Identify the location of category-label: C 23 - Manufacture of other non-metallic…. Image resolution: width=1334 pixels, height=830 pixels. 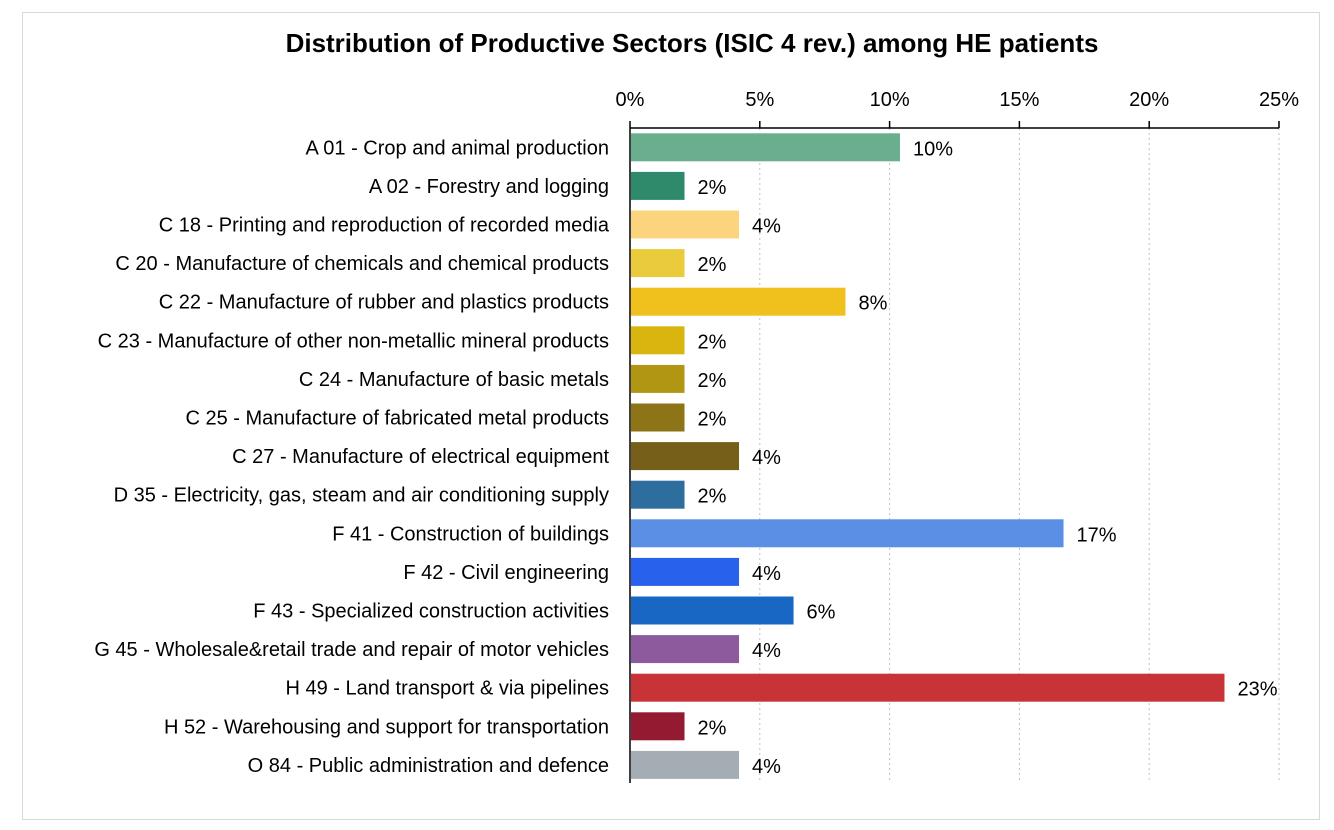
(353, 341).